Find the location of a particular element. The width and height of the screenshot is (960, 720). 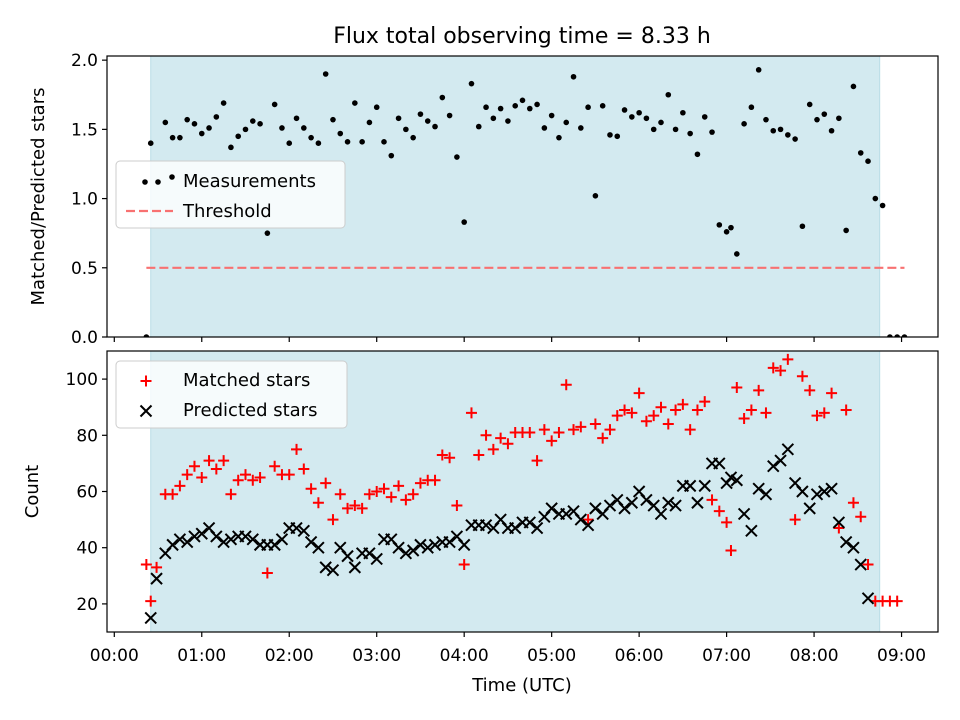

y-tick-label: 20 is located at coordinates (87, 605).